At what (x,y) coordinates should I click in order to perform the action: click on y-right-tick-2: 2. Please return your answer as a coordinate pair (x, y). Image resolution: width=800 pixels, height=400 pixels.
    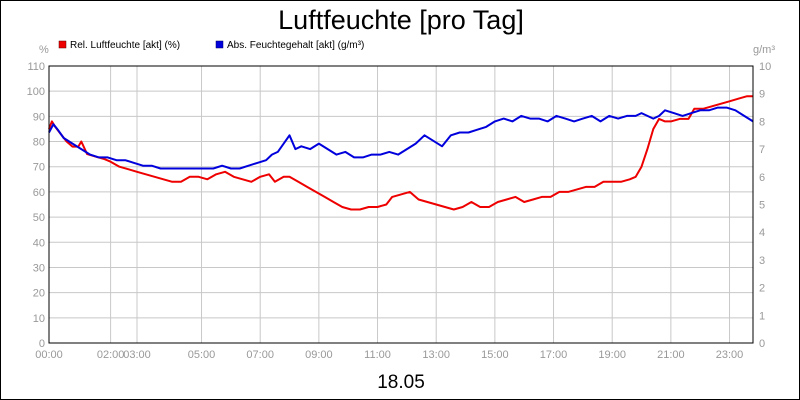
    Looking at the image, I should click on (762, 289).